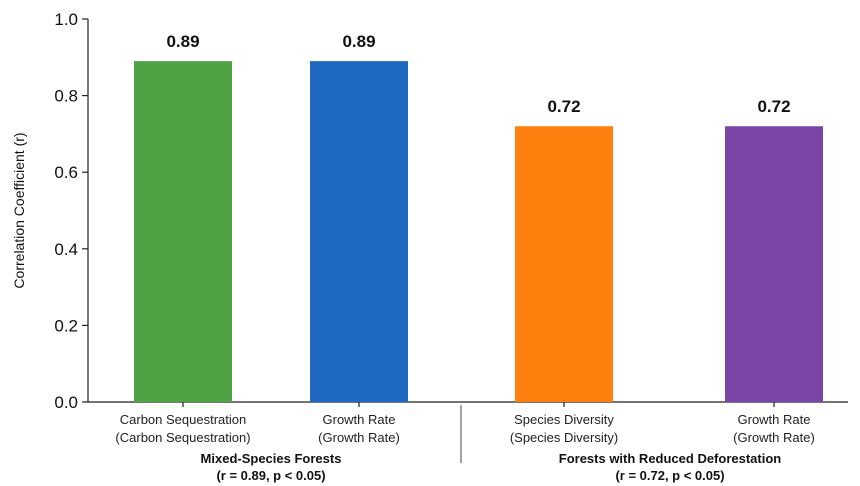  What do you see at coordinates (669, 475) in the screenshot?
I see `group-stat: (r = 0.72, p < 0.05)` at bounding box center [669, 475].